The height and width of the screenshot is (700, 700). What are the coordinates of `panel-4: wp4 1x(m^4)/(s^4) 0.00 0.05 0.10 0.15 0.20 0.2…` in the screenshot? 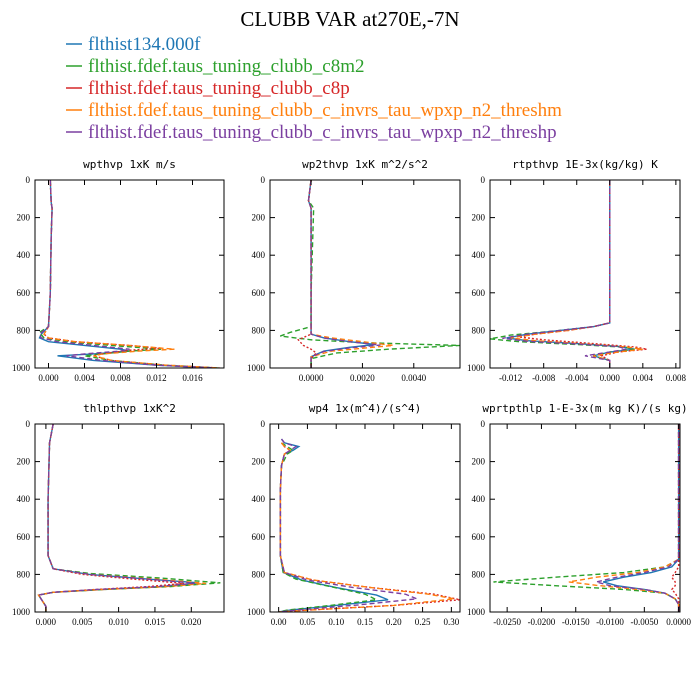 It's located at (354, 514).